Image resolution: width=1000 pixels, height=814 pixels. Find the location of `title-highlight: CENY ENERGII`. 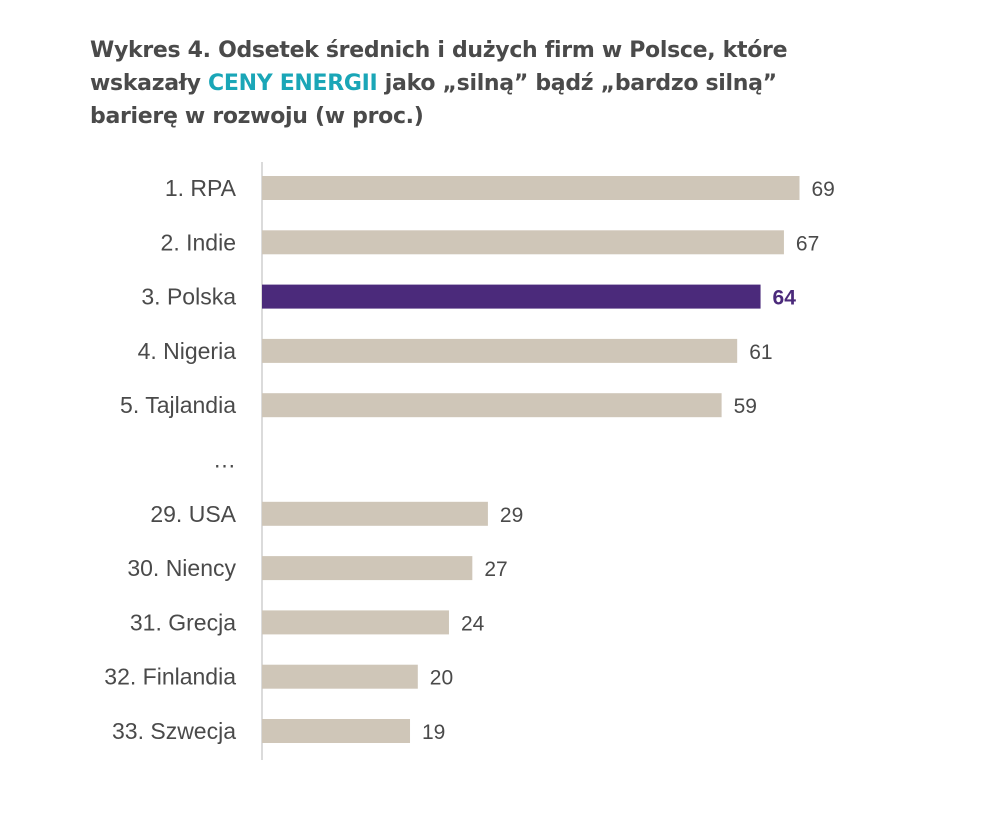

title-highlight: CENY ENERGII is located at coordinates (293, 83).